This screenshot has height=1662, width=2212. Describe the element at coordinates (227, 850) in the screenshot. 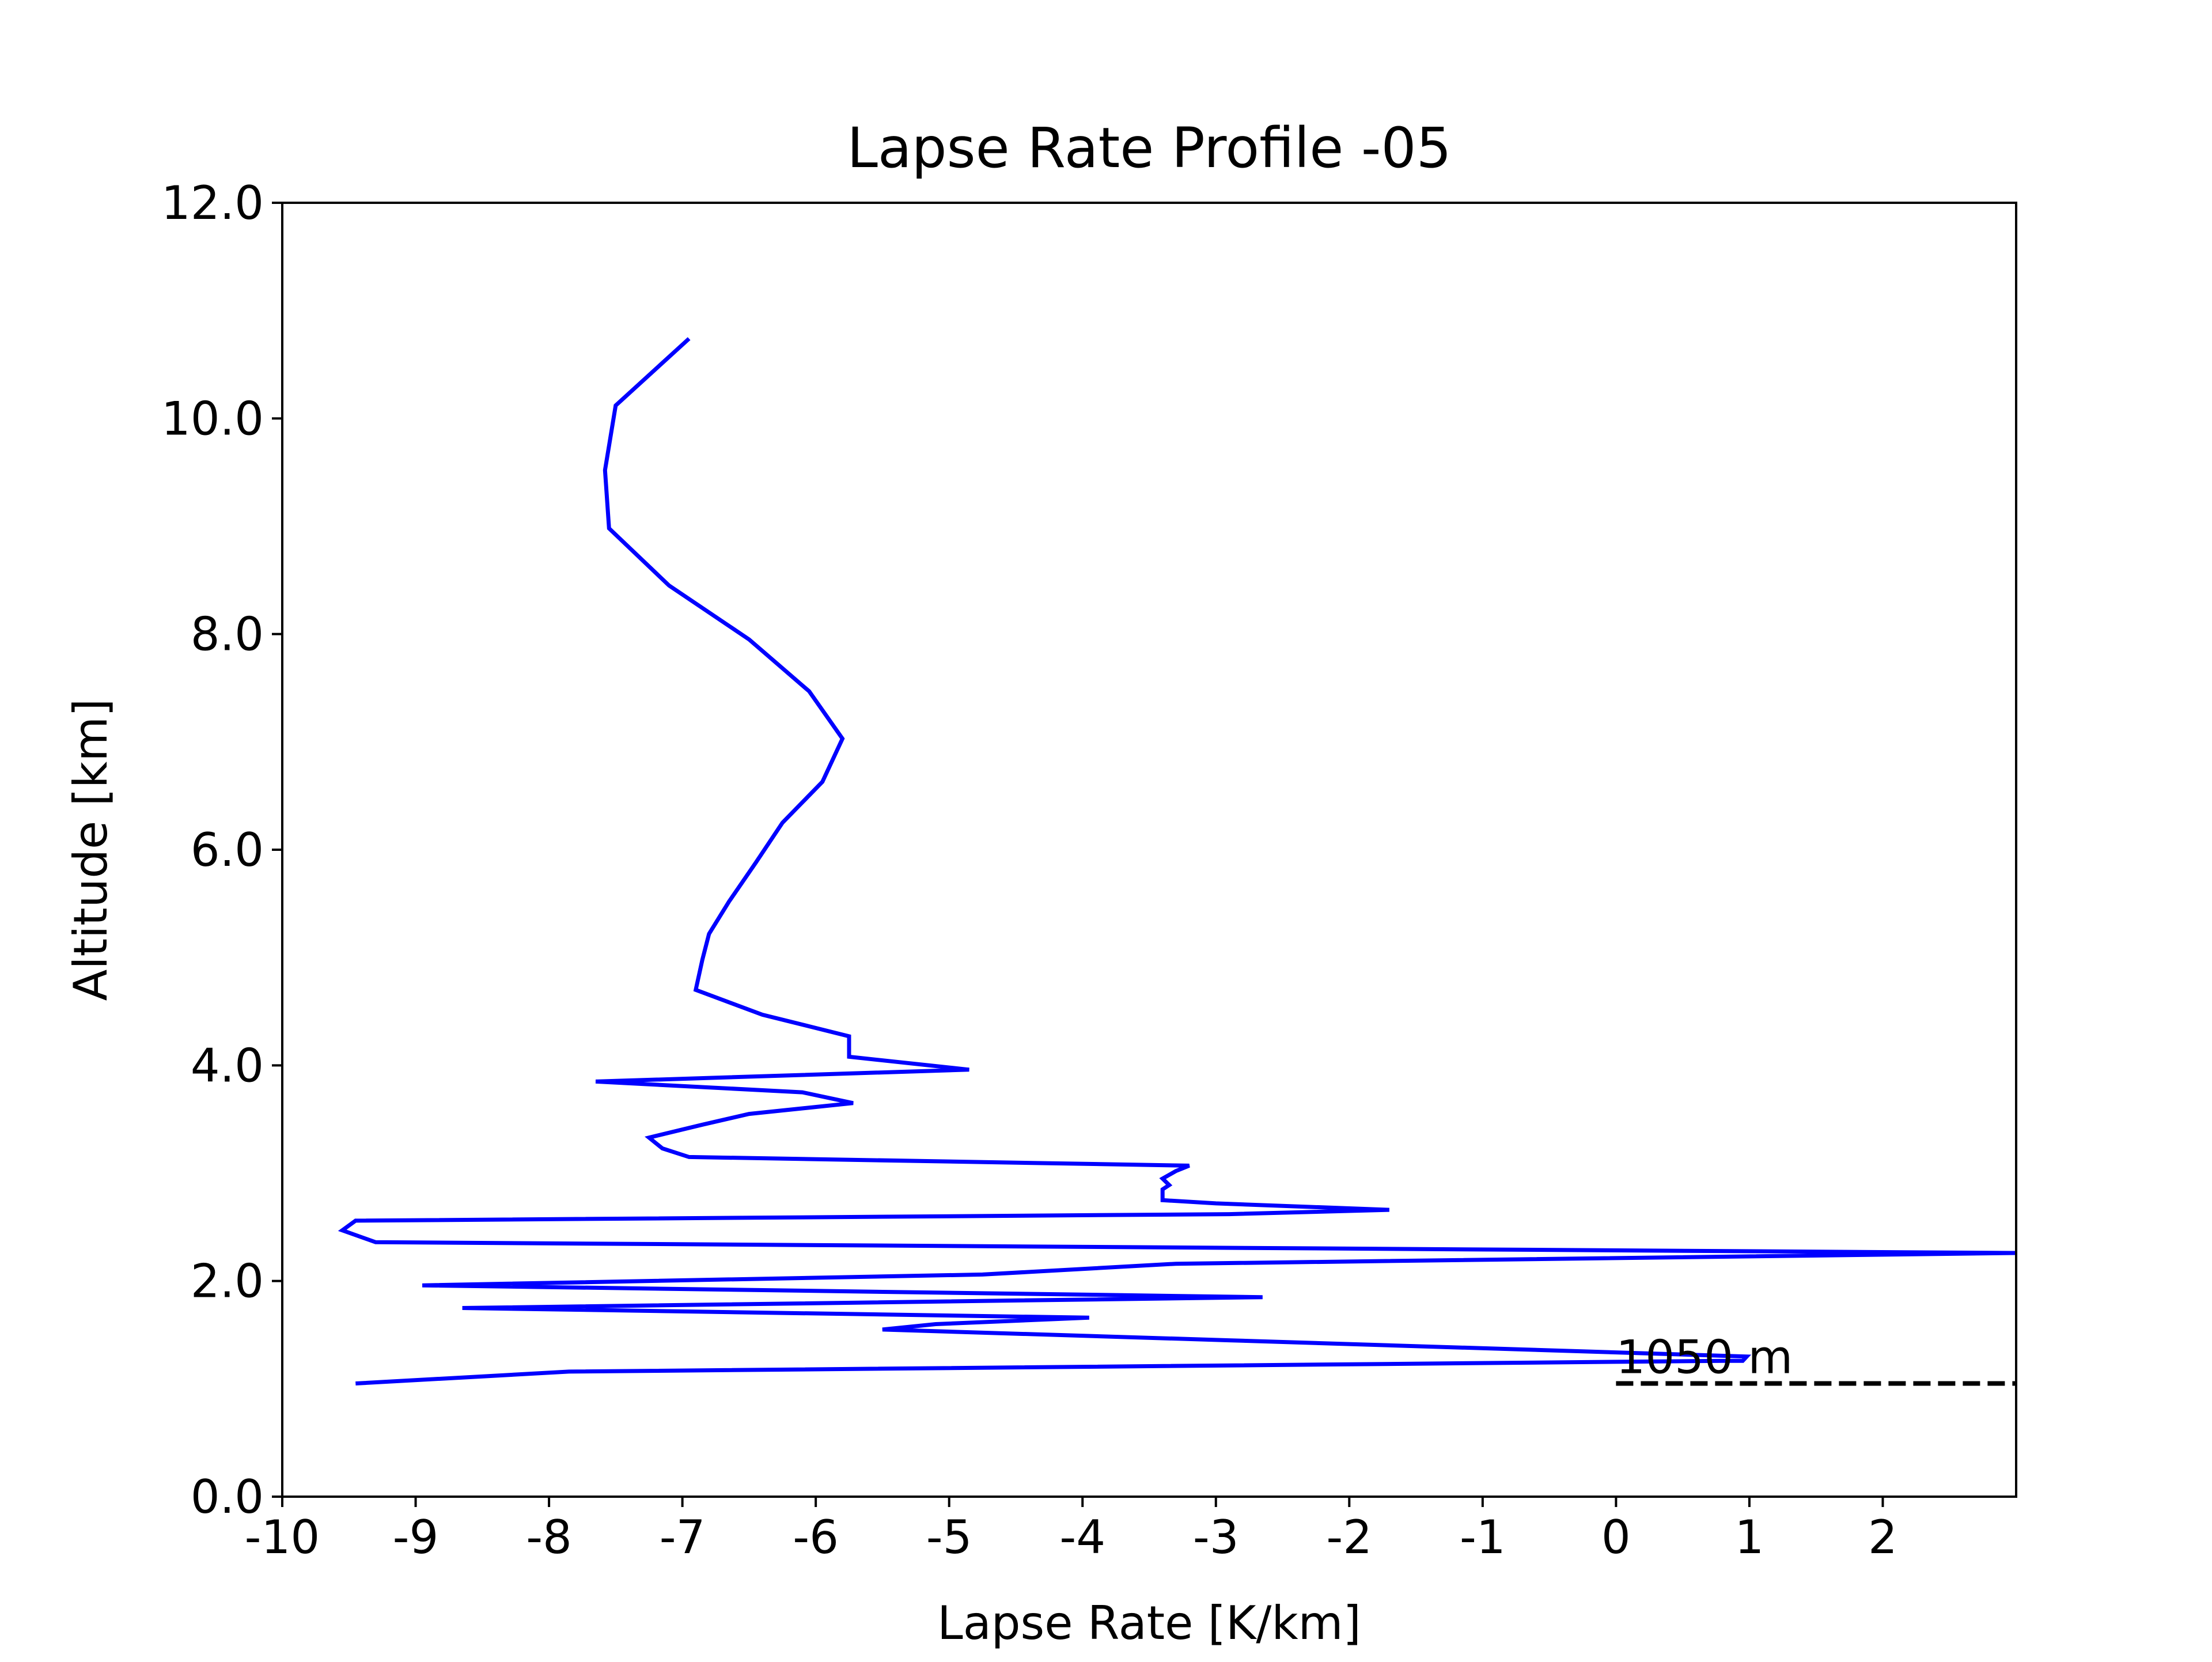

I see `y-tick-label: 6.0` at that location.